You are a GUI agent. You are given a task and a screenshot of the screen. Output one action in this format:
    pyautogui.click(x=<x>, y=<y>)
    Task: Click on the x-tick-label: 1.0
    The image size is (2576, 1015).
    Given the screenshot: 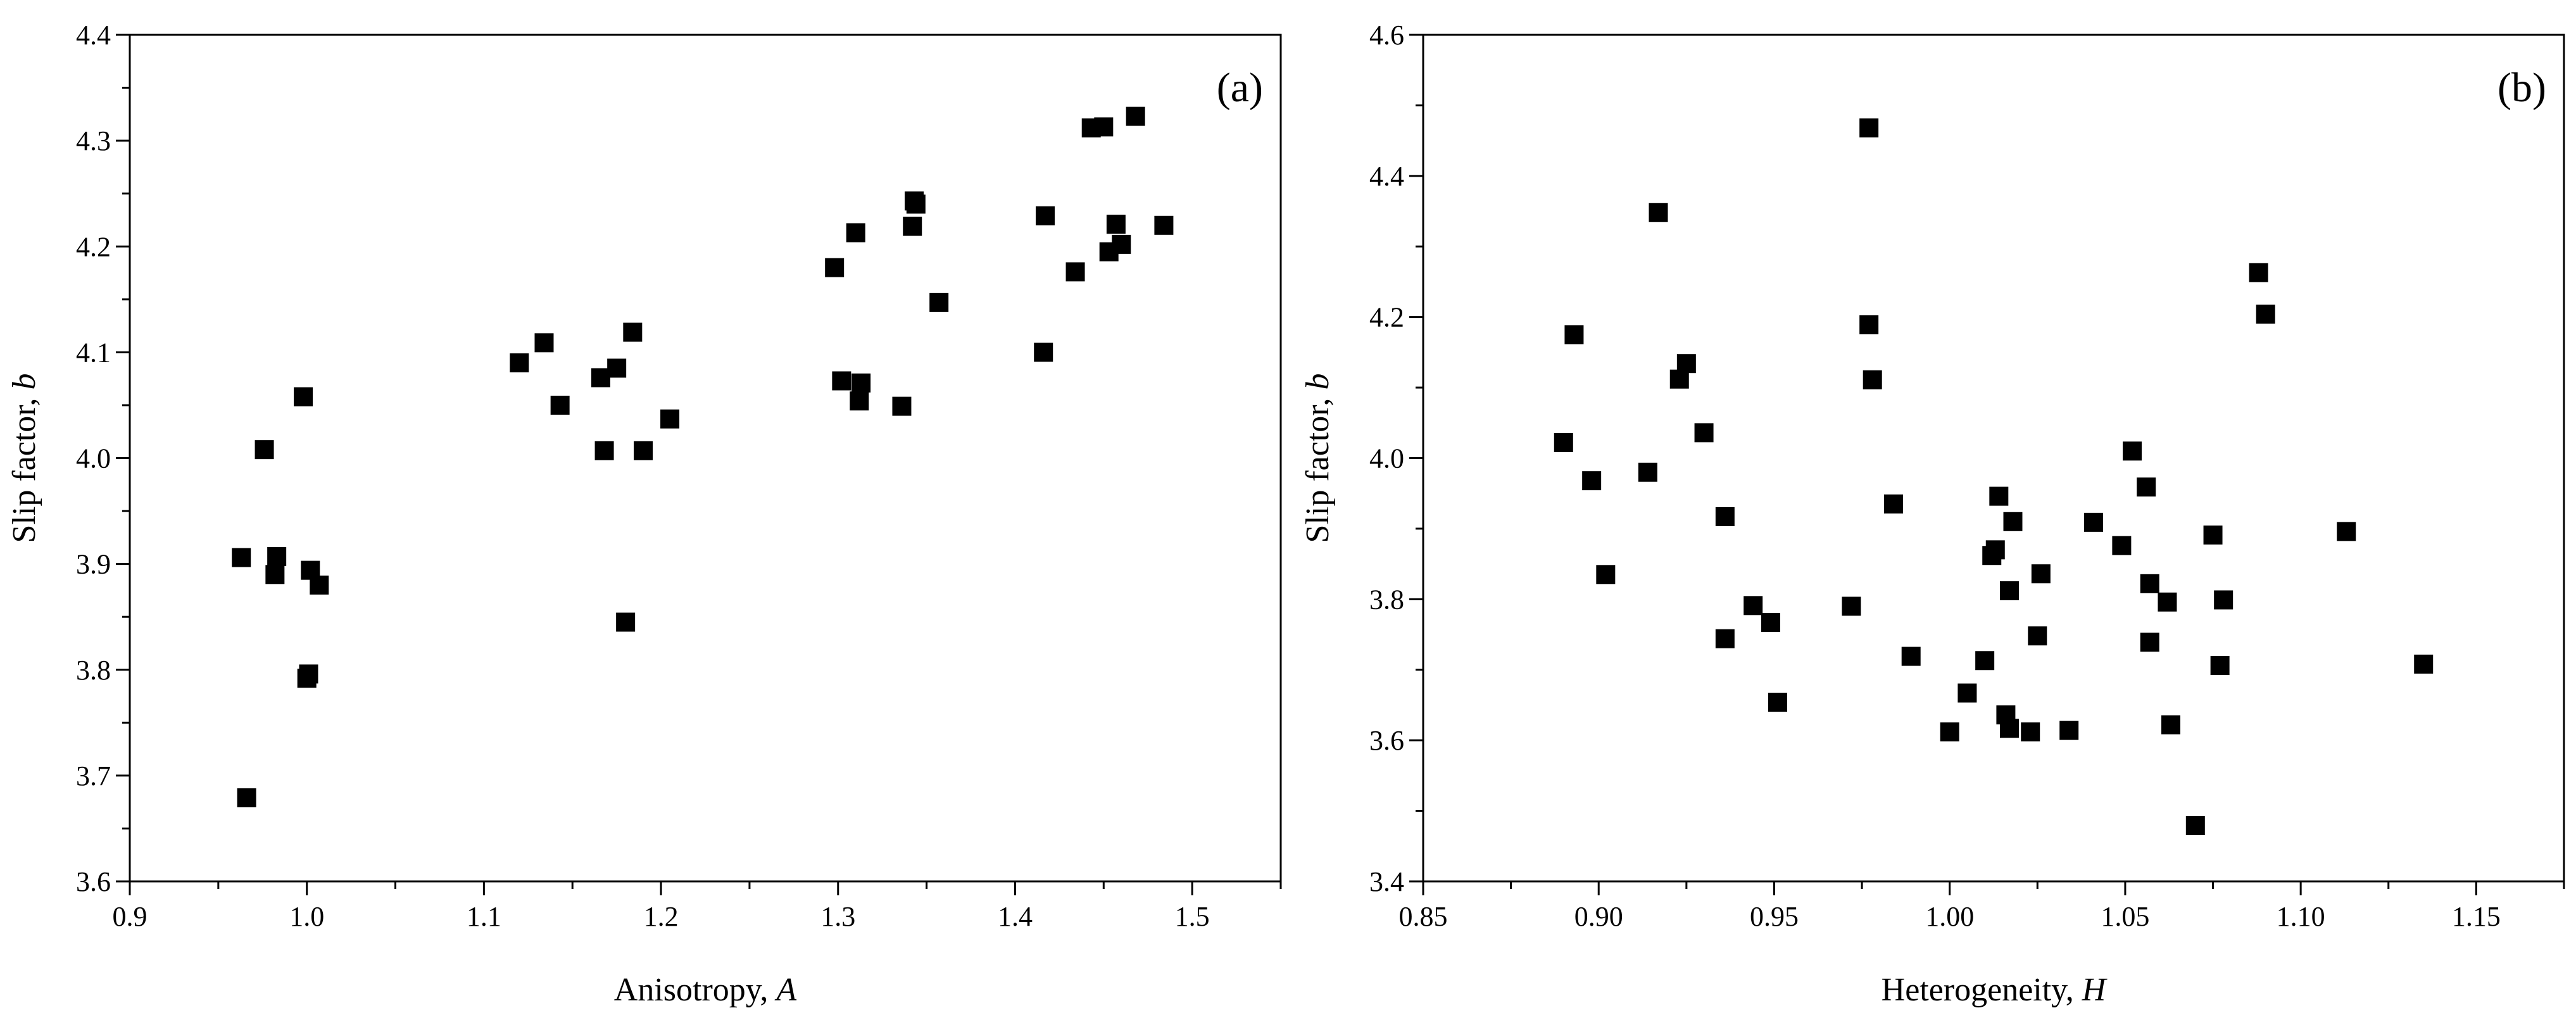 What is the action you would take?
    pyautogui.click(x=306, y=916)
    